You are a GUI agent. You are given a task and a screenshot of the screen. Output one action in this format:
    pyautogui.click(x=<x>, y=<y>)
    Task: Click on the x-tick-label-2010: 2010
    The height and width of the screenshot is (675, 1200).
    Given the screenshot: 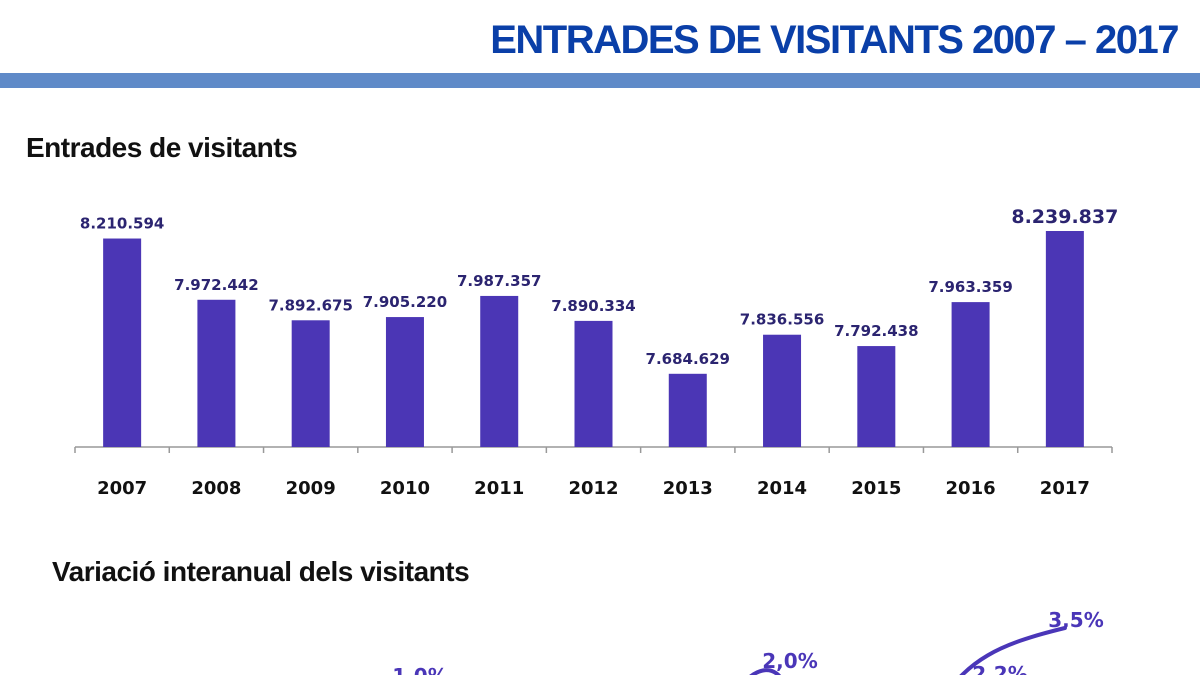 What is the action you would take?
    pyautogui.click(x=405, y=488)
    